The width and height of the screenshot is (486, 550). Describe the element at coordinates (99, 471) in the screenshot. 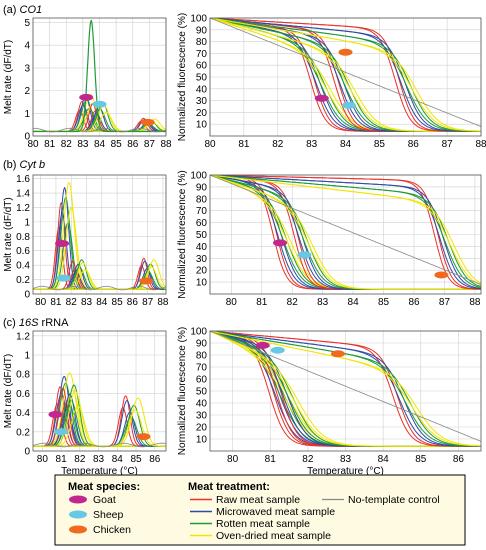

I see `x-axis-label: Temperature (°C)` at that location.